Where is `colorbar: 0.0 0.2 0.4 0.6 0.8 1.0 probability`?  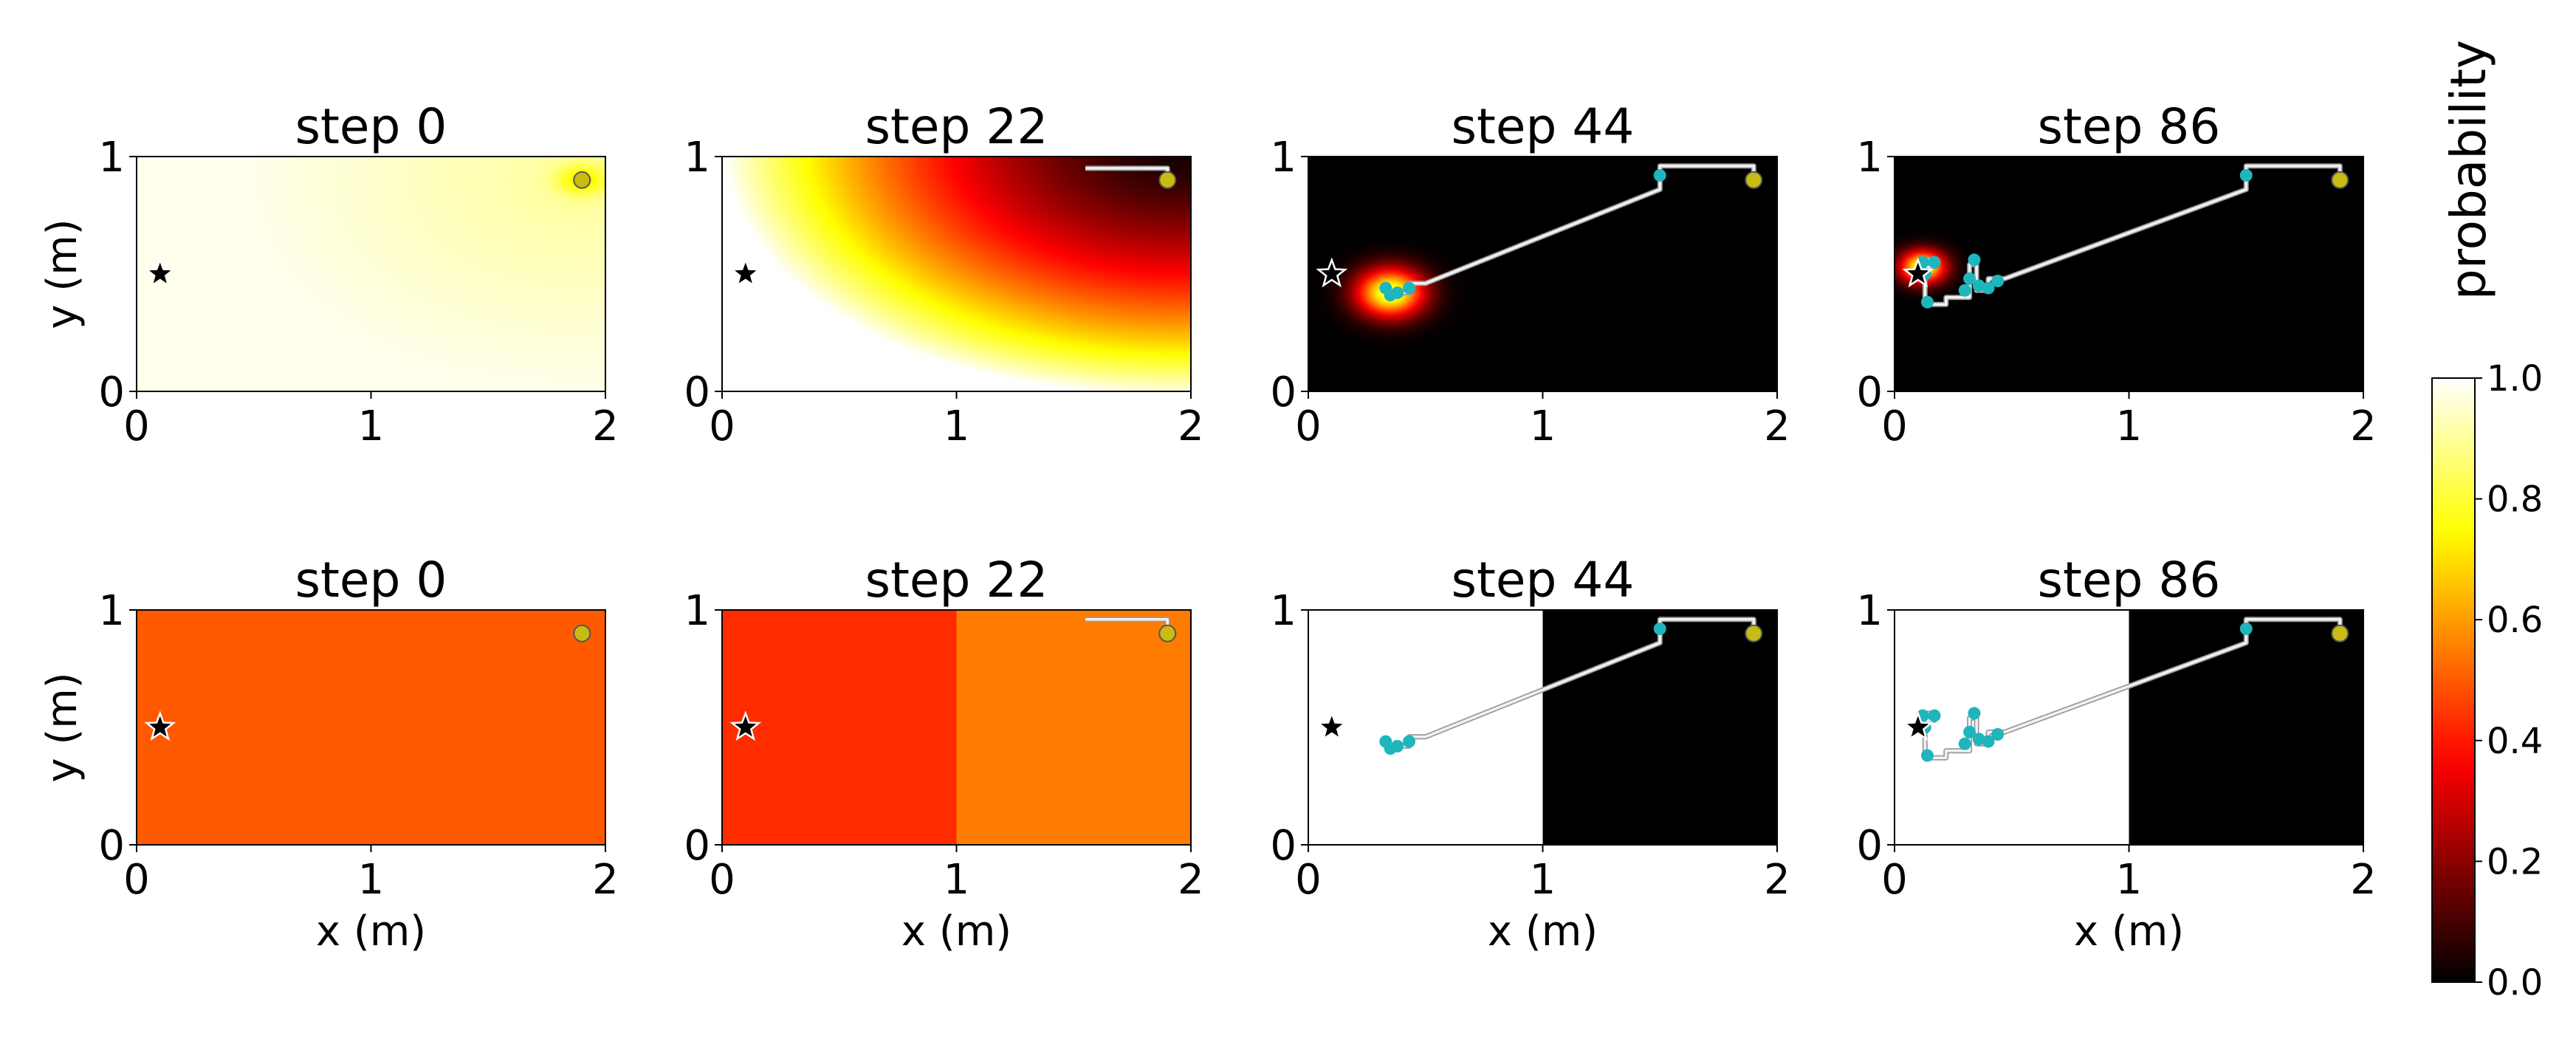 colorbar: 0.0 0.2 0.4 0.6 0.8 1.0 probability is located at coordinates (2487, 522).